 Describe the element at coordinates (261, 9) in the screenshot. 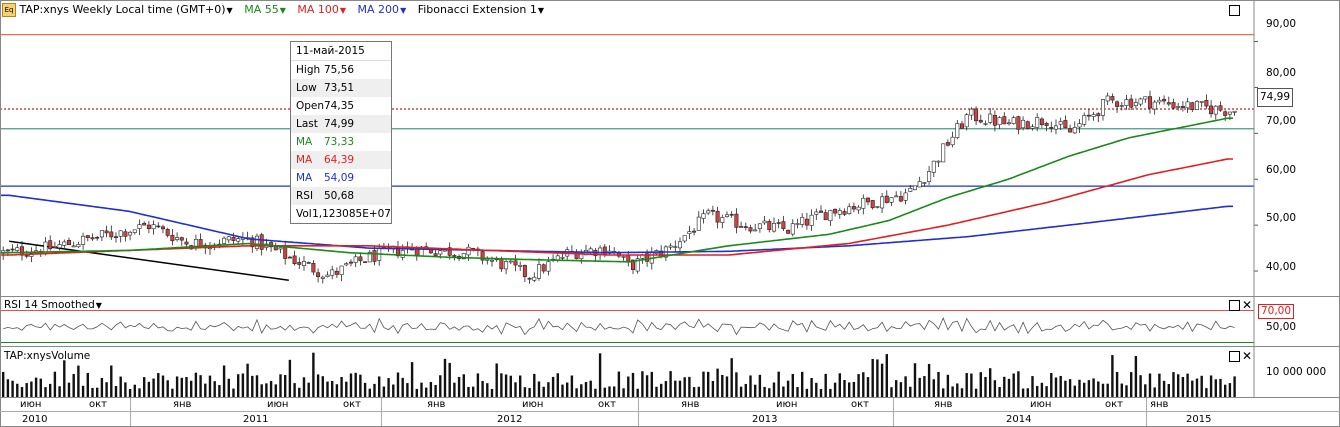

I see `ma55-label: MA 55` at that location.